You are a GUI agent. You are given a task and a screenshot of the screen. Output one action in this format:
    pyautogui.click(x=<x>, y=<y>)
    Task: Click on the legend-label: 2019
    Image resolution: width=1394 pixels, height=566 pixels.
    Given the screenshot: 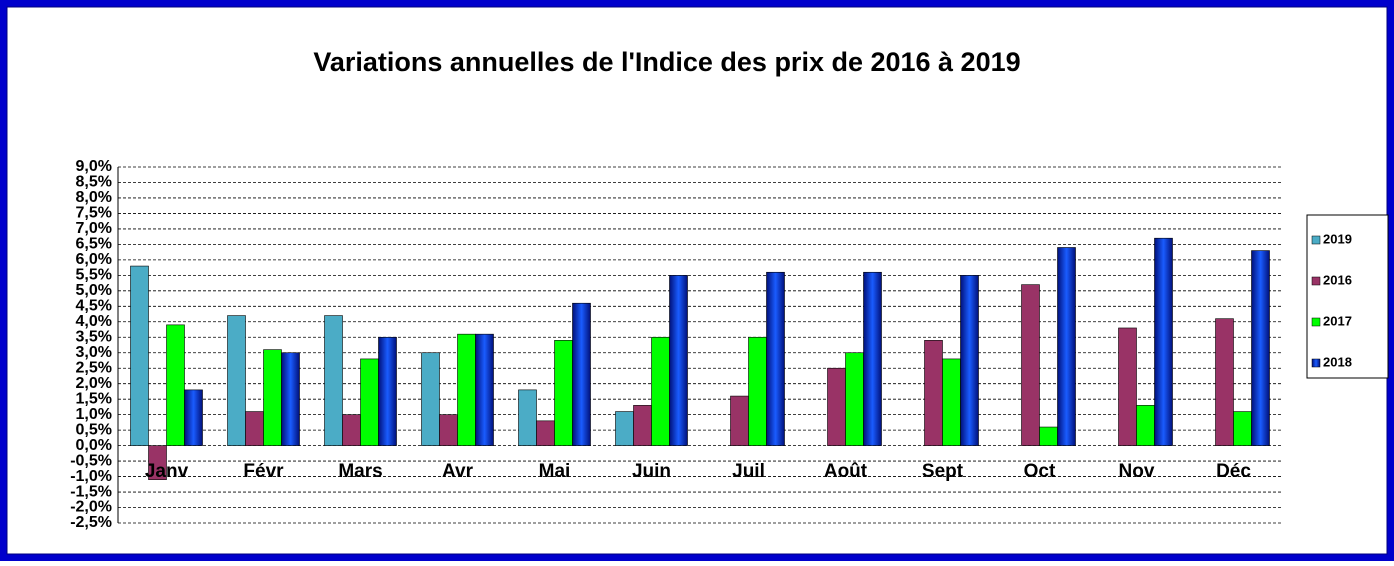 What is the action you would take?
    pyautogui.click(x=1337, y=238)
    